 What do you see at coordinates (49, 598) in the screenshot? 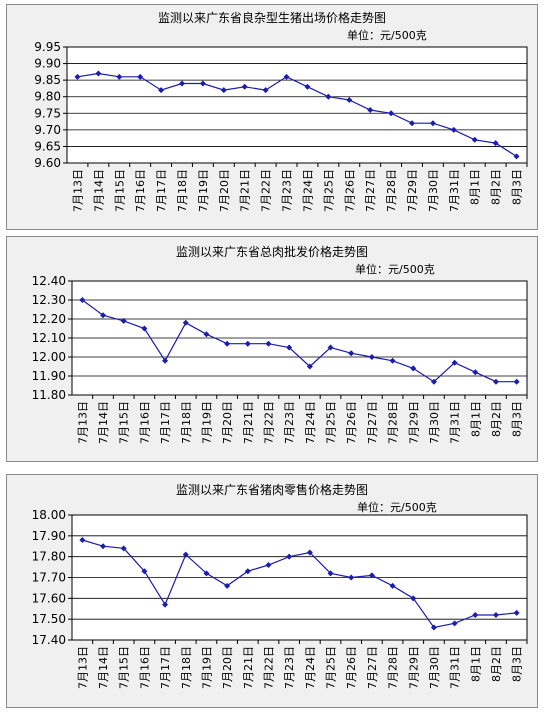
I see `y-tick-label: 17.60` at bounding box center [49, 598].